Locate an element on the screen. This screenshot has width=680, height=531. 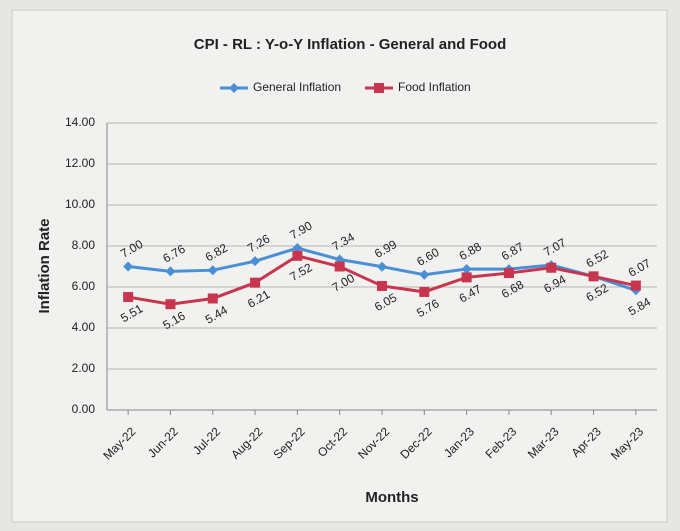
legend-label: Food Inflation is located at coordinates (434, 87).